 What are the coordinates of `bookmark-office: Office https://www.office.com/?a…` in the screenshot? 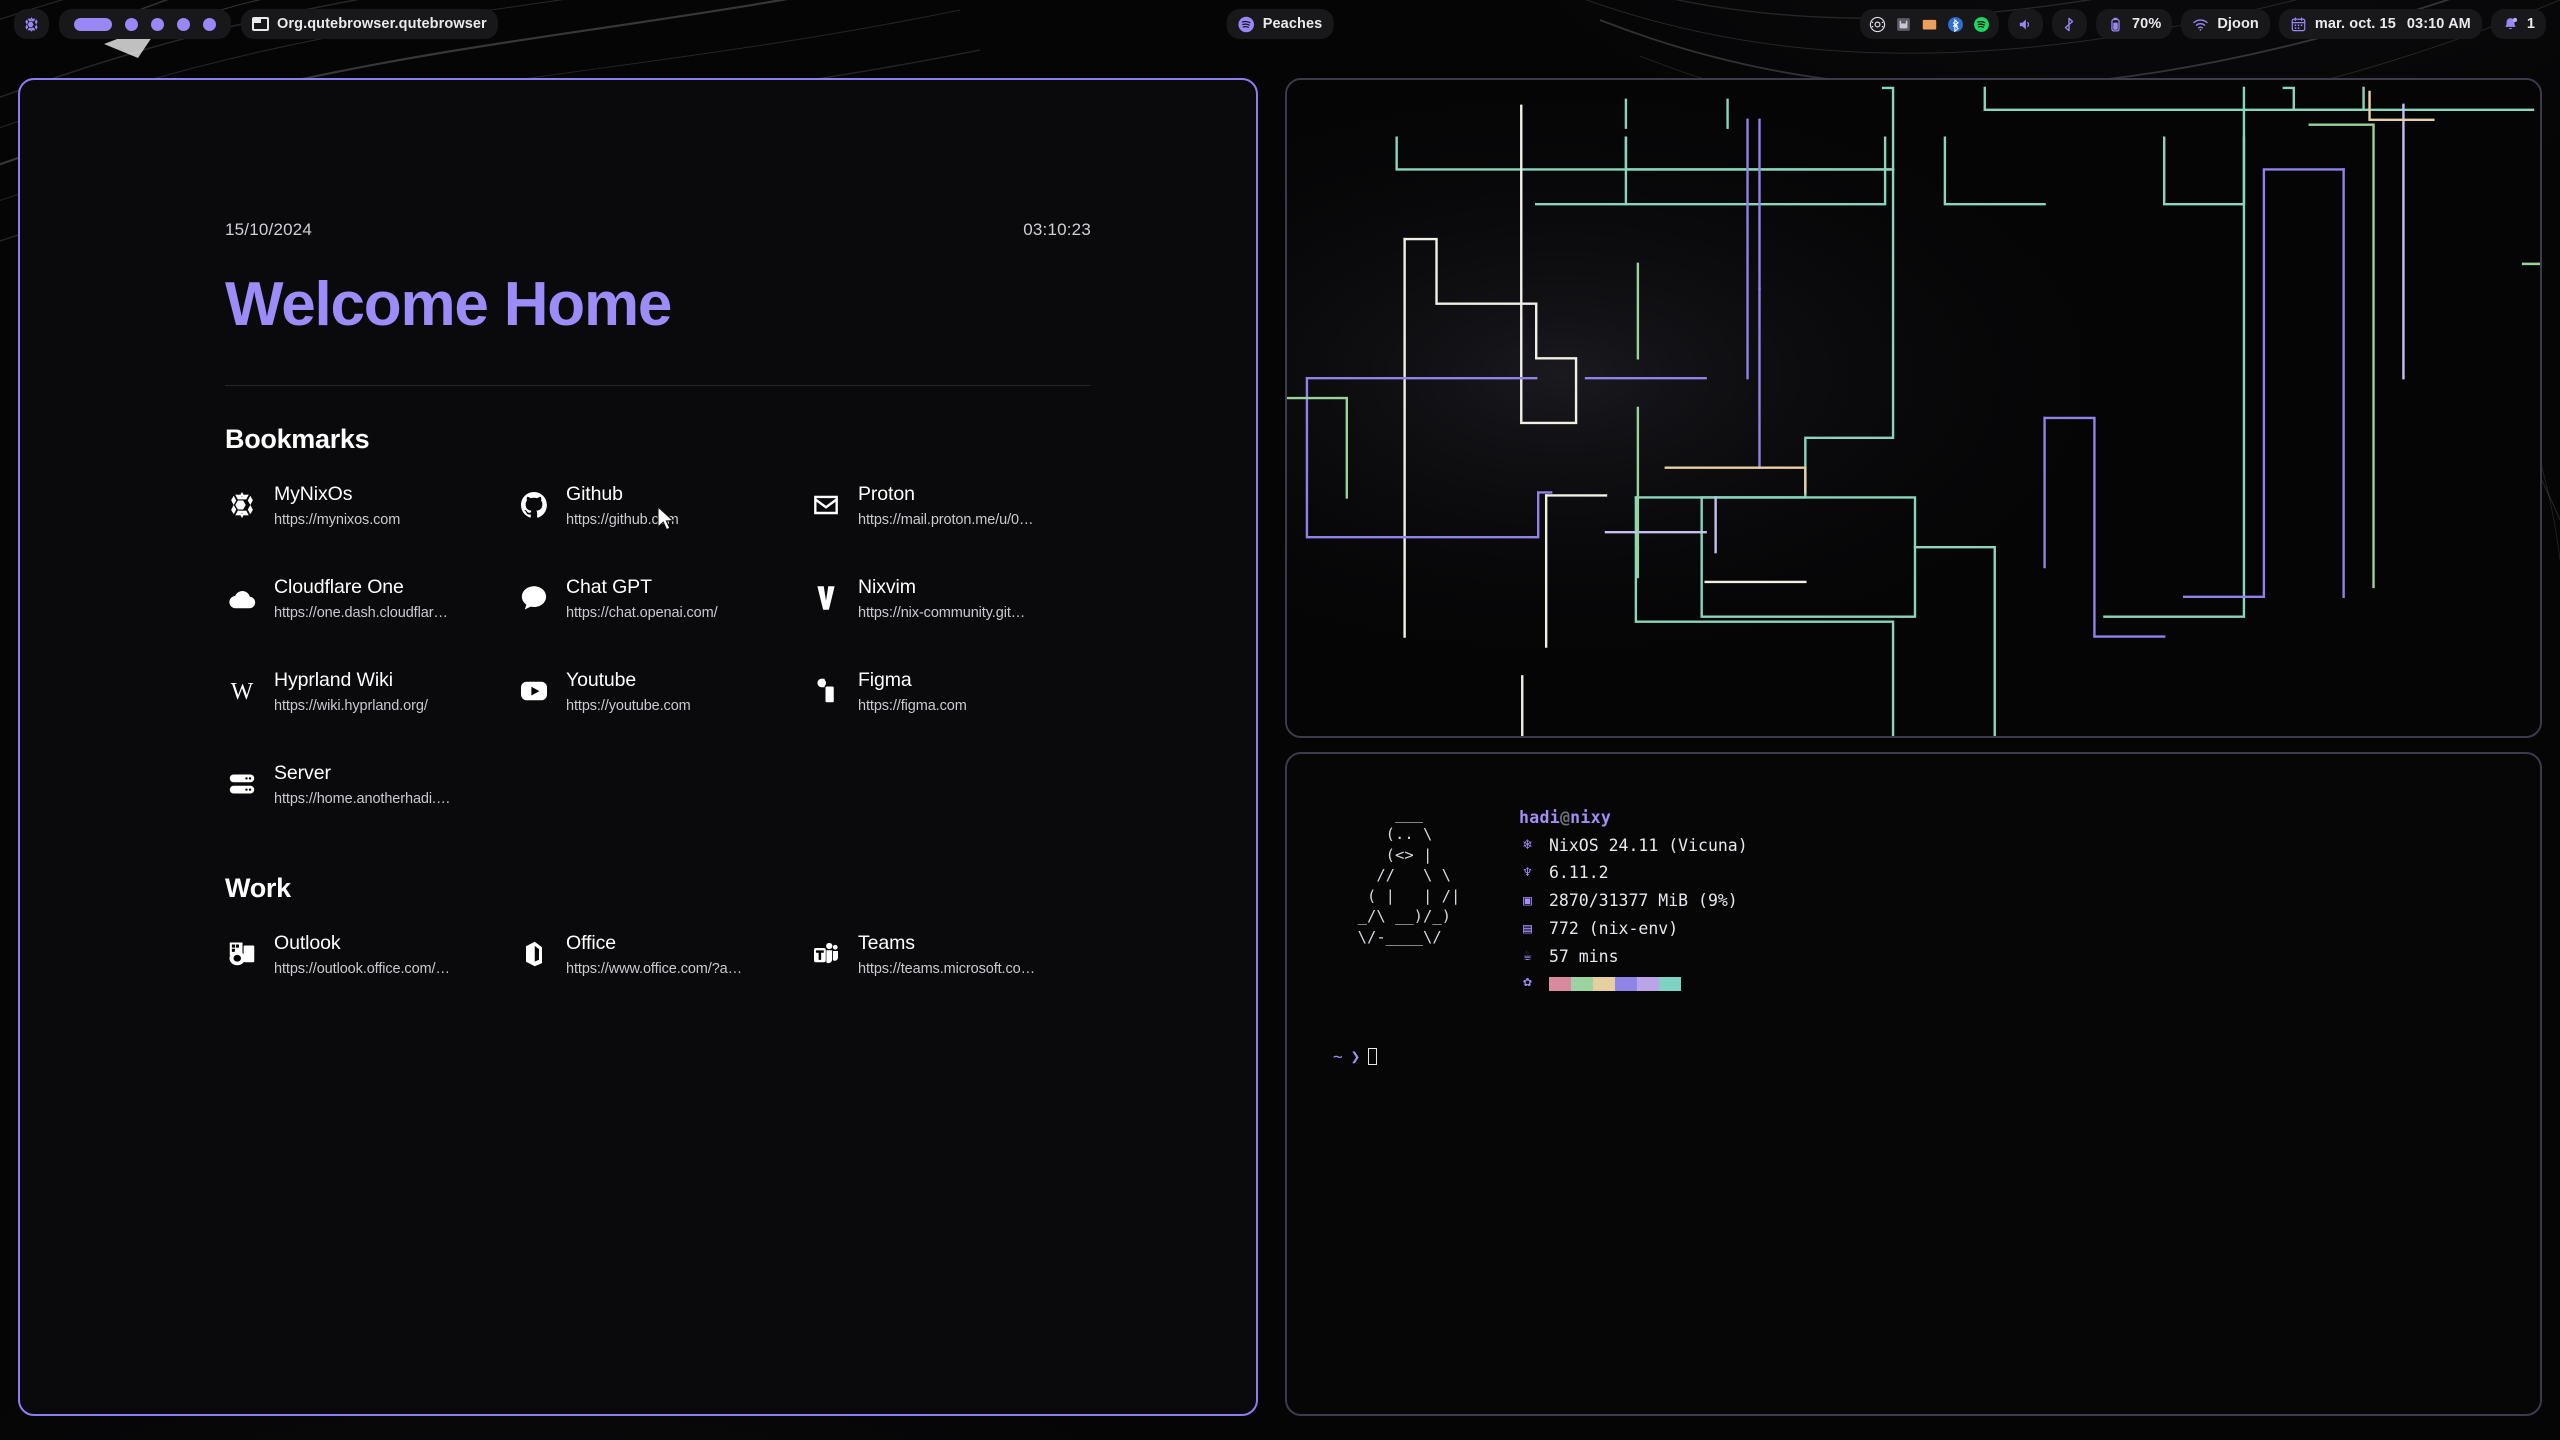 It's located at (663, 963).